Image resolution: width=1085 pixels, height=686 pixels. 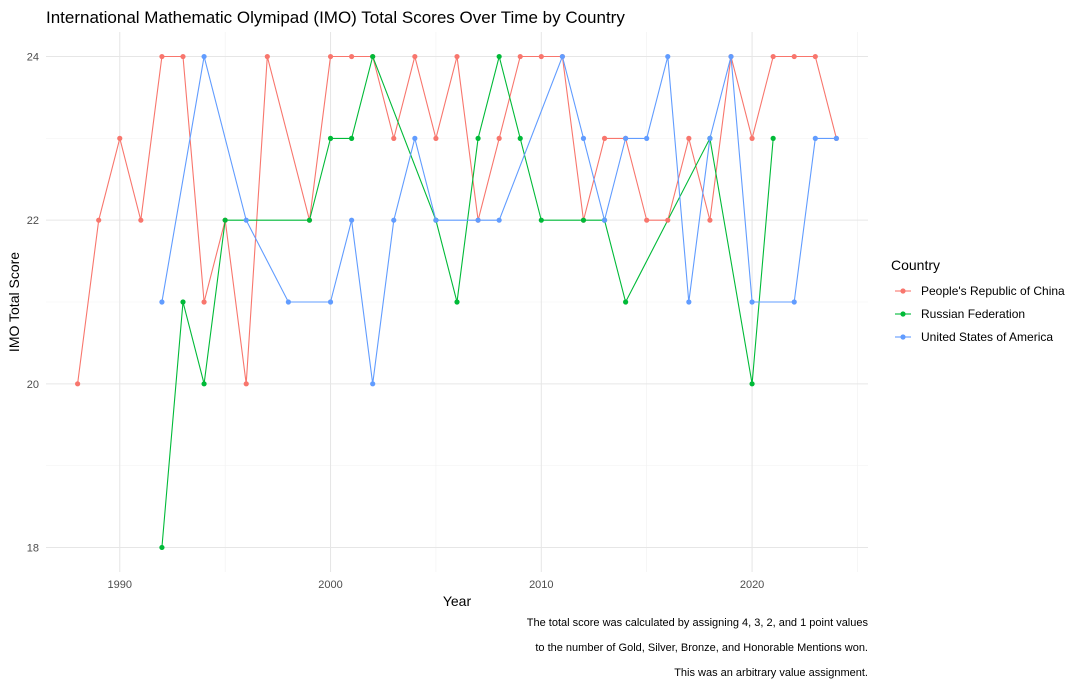 What do you see at coordinates (987, 337) in the screenshot?
I see `legend-label-united-states-of-america: United States of America` at bounding box center [987, 337].